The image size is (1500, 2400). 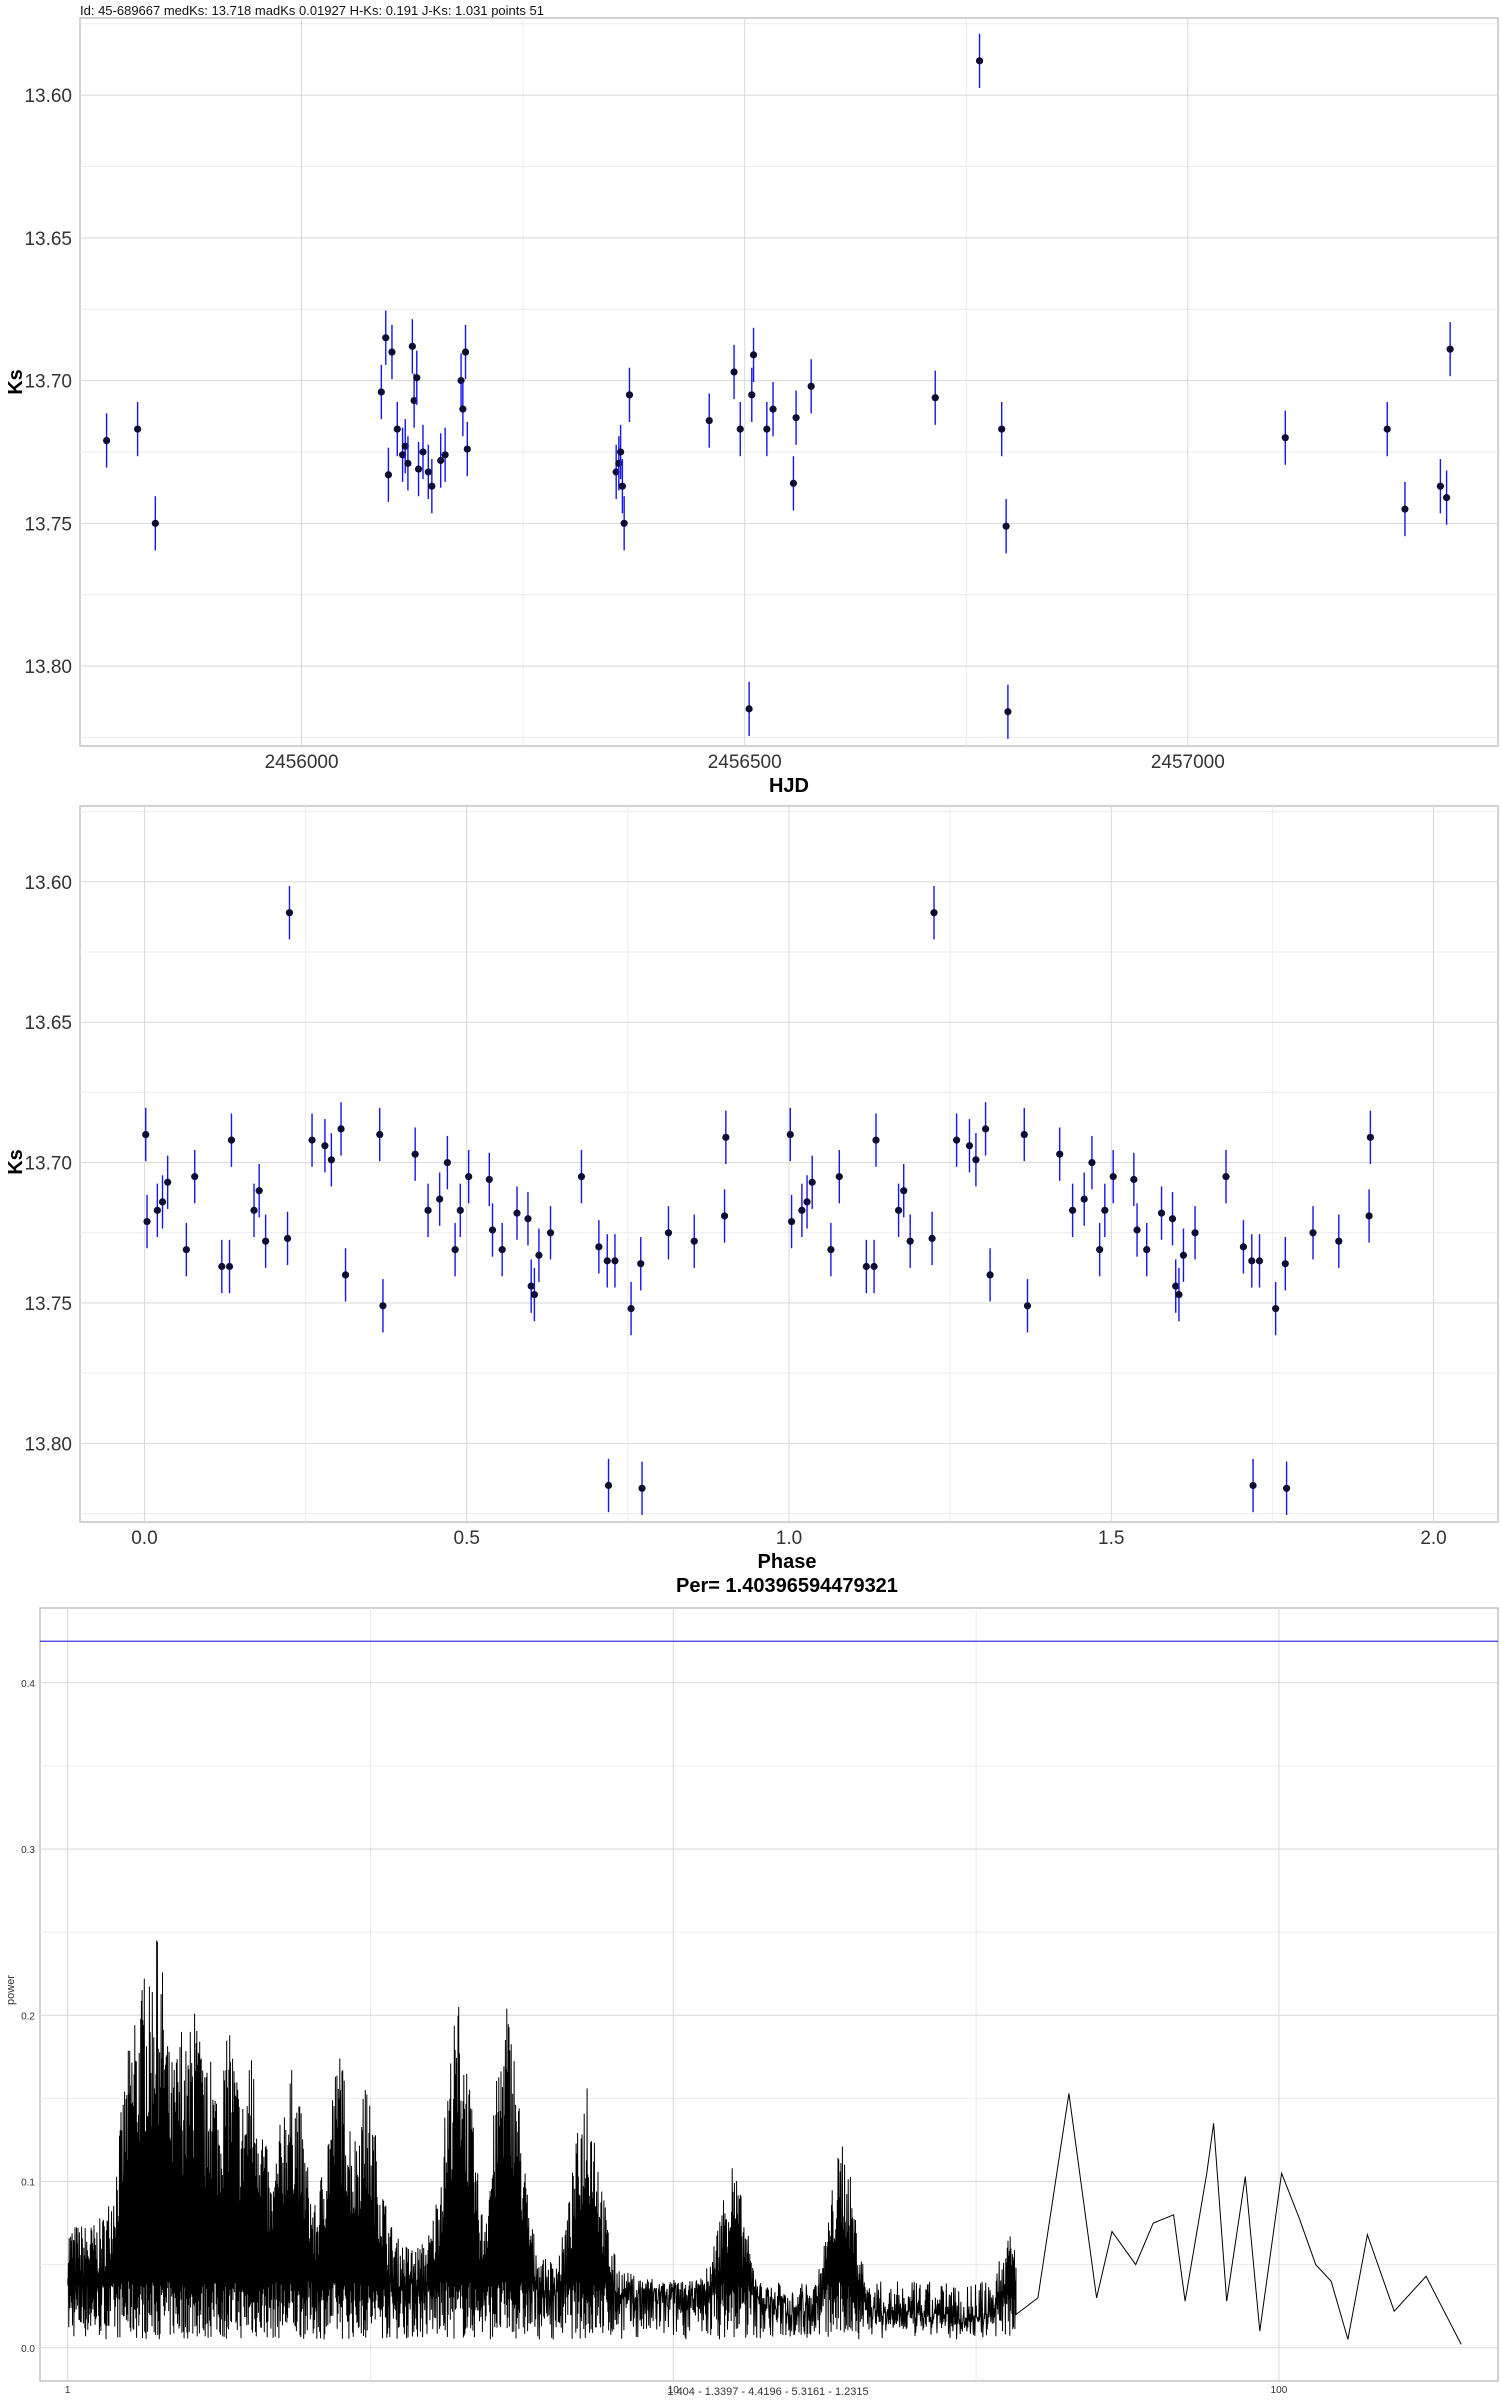 What do you see at coordinates (48, 524) in the screenshot?
I see `lightcurve-y-tick-label: 13.75` at bounding box center [48, 524].